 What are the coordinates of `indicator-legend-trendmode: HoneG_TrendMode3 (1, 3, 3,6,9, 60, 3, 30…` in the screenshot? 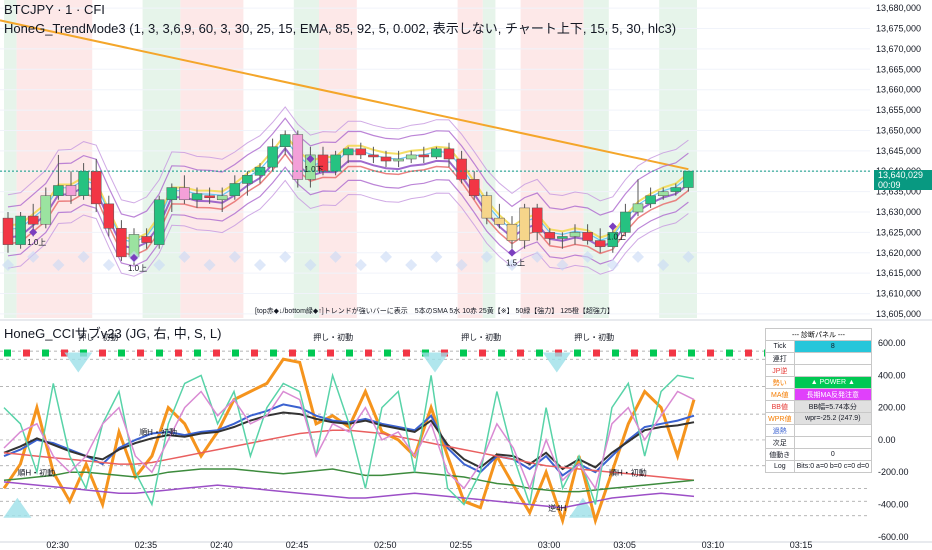 It's located at (340, 28).